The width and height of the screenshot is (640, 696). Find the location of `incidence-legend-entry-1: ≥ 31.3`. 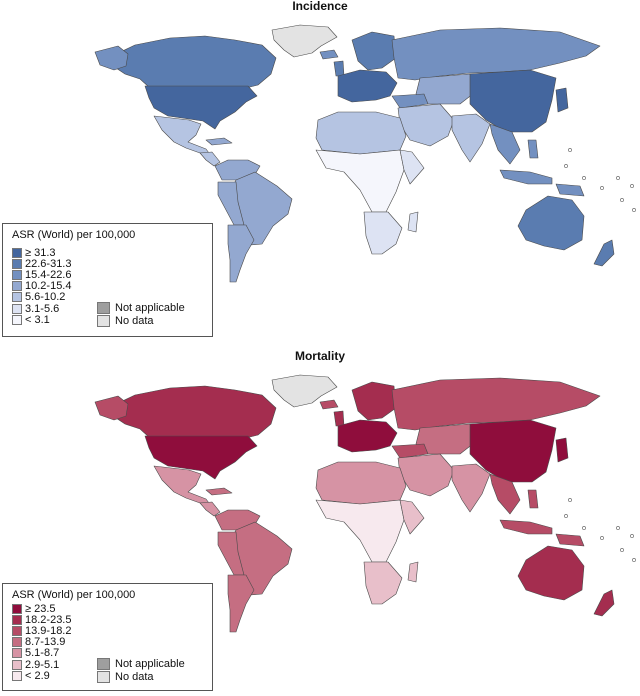

incidence-legend-entry-1: ≥ 31.3 is located at coordinates (34, 253).